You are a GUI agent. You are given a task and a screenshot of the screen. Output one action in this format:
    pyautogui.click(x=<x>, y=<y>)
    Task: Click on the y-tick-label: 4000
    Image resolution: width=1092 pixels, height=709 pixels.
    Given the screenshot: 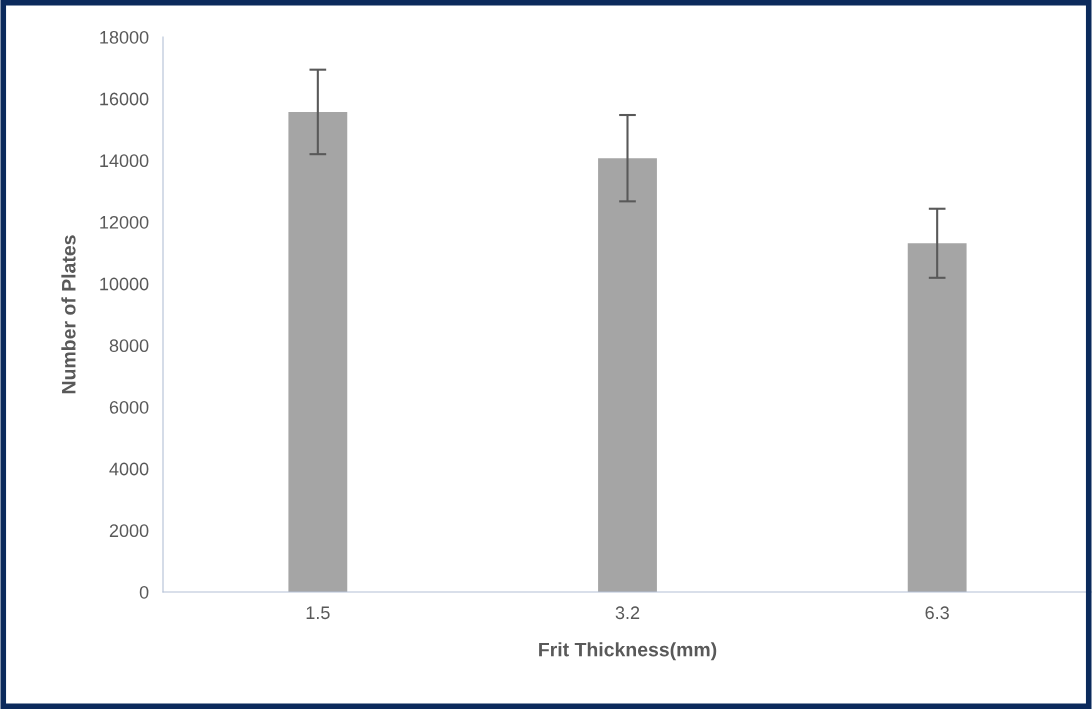 What is the action you would take?
    pyautogui.click(x=129, y=469)
    